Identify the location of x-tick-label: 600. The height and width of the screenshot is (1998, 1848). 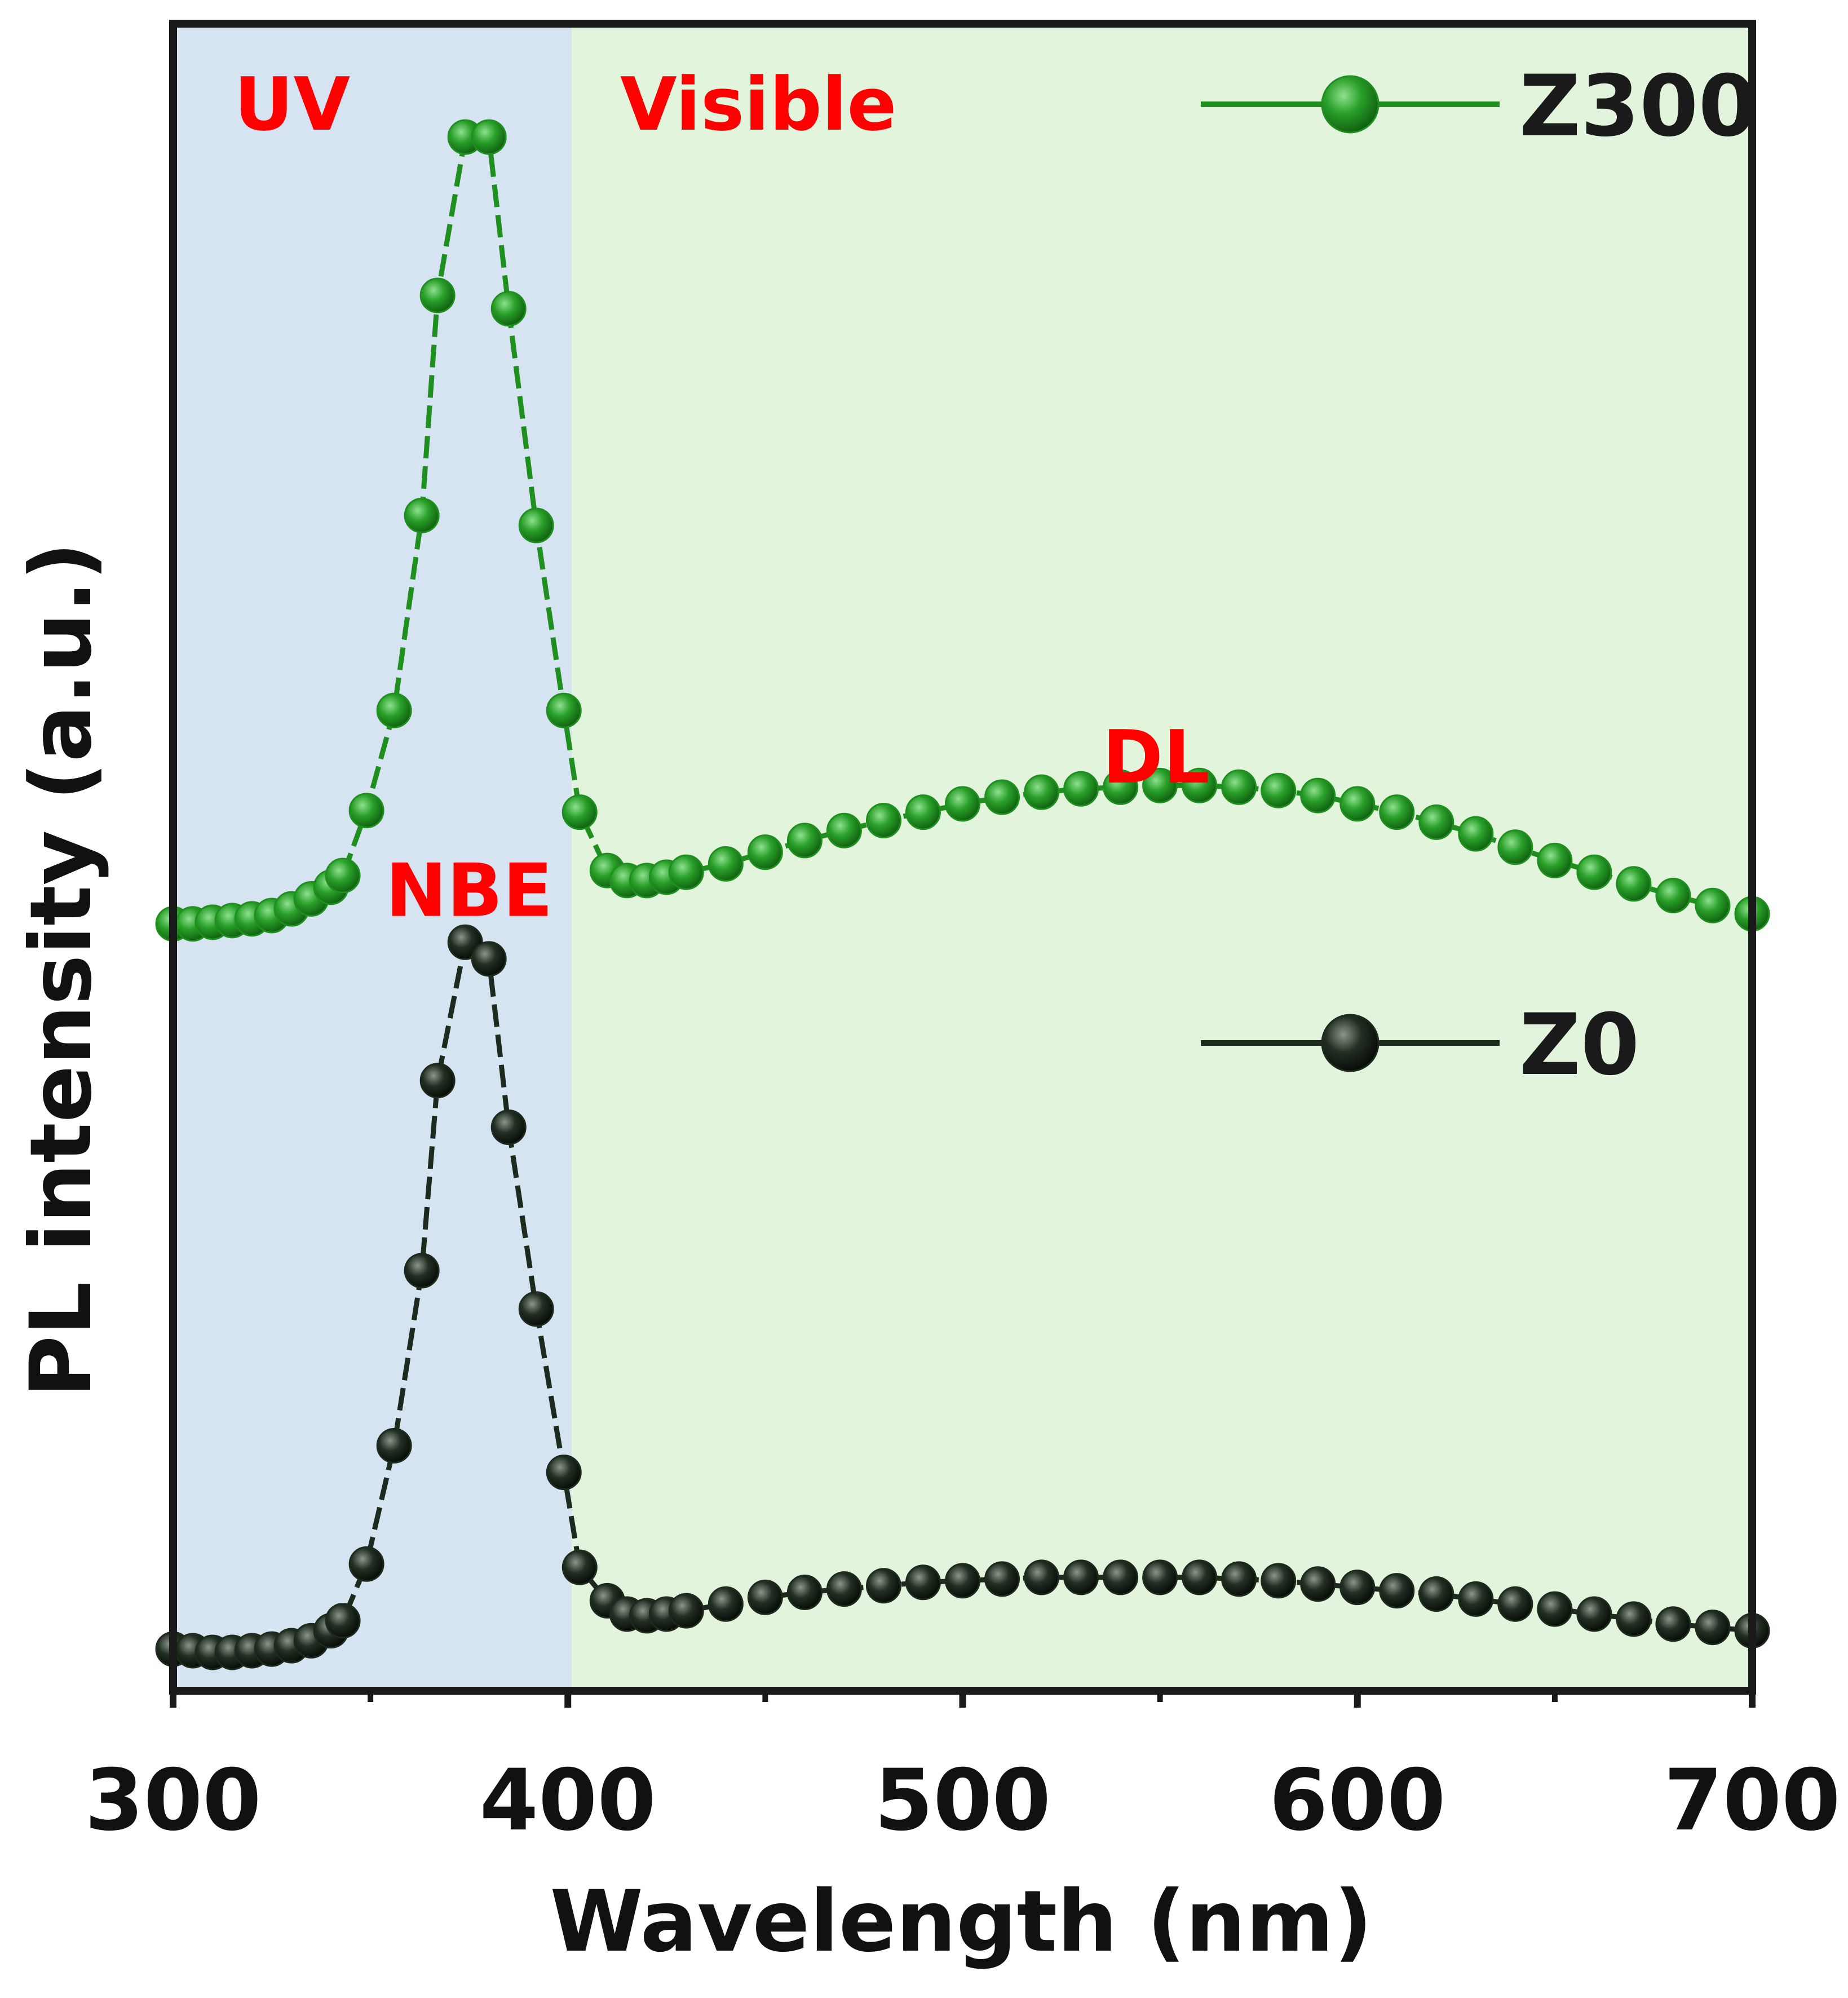
(1357, 1801).